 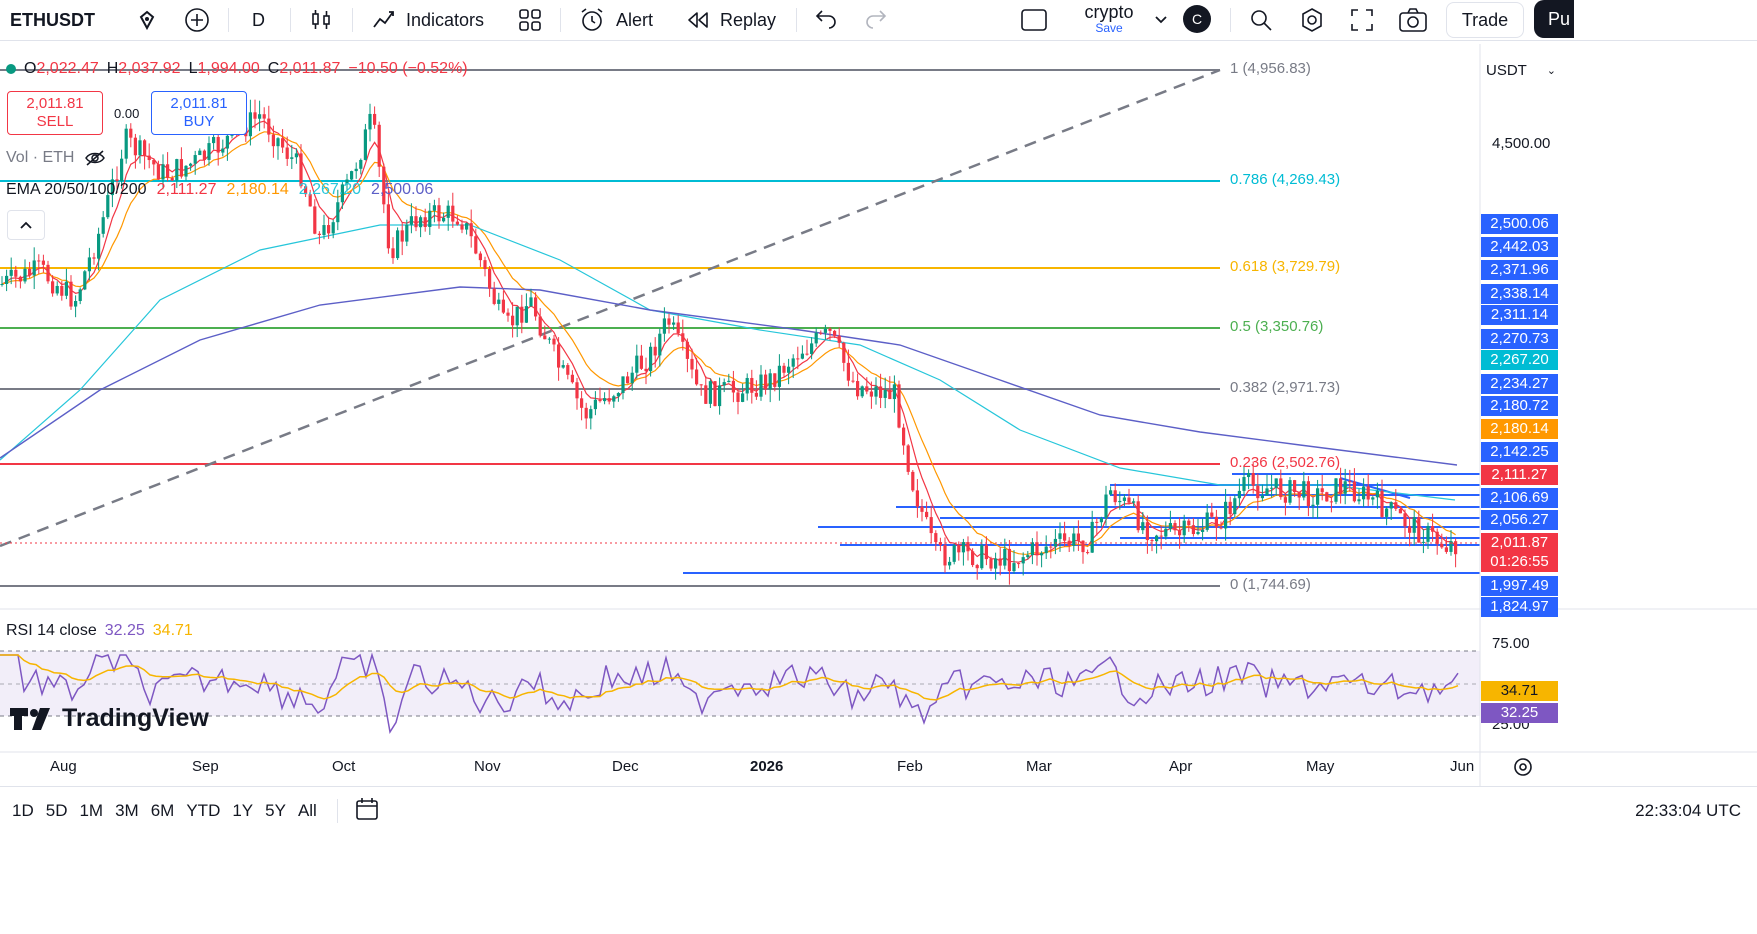 What do you see at coordinates (307, 810) in the screenshot?
I see `range-button-all: All` at bounding box center [307, 810].